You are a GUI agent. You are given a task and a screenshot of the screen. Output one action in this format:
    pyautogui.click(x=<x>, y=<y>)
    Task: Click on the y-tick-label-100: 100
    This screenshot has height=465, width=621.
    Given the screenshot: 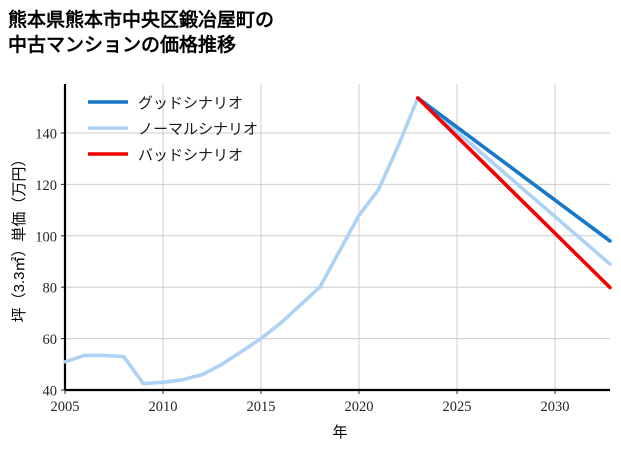 What is the action you would take?
    pyautogui.click(x=46, y=237)
    